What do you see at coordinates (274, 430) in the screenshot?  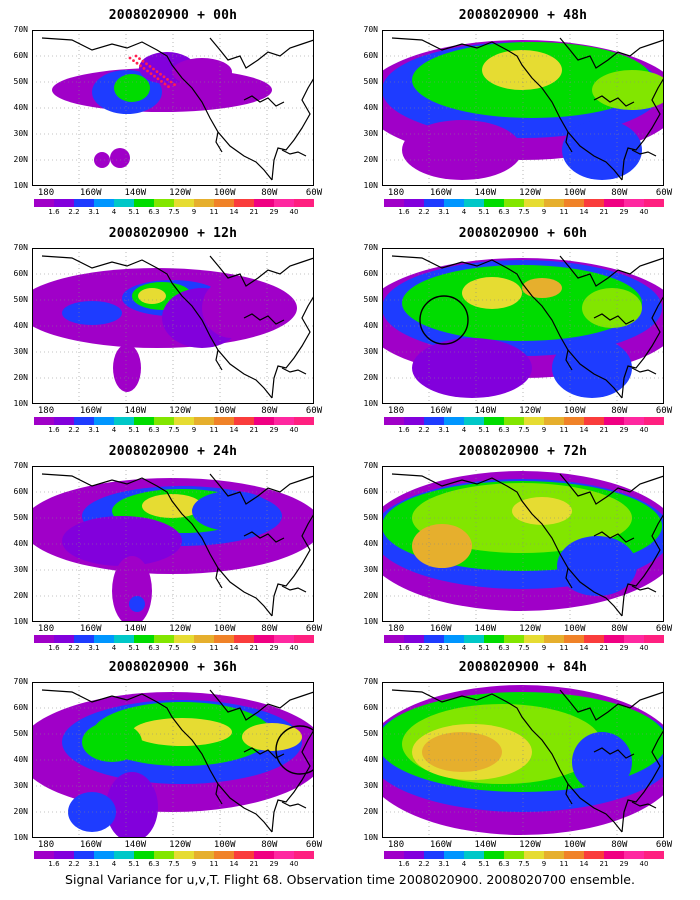 I see `colorbar-label: 29` at bounding box center [274, 430].